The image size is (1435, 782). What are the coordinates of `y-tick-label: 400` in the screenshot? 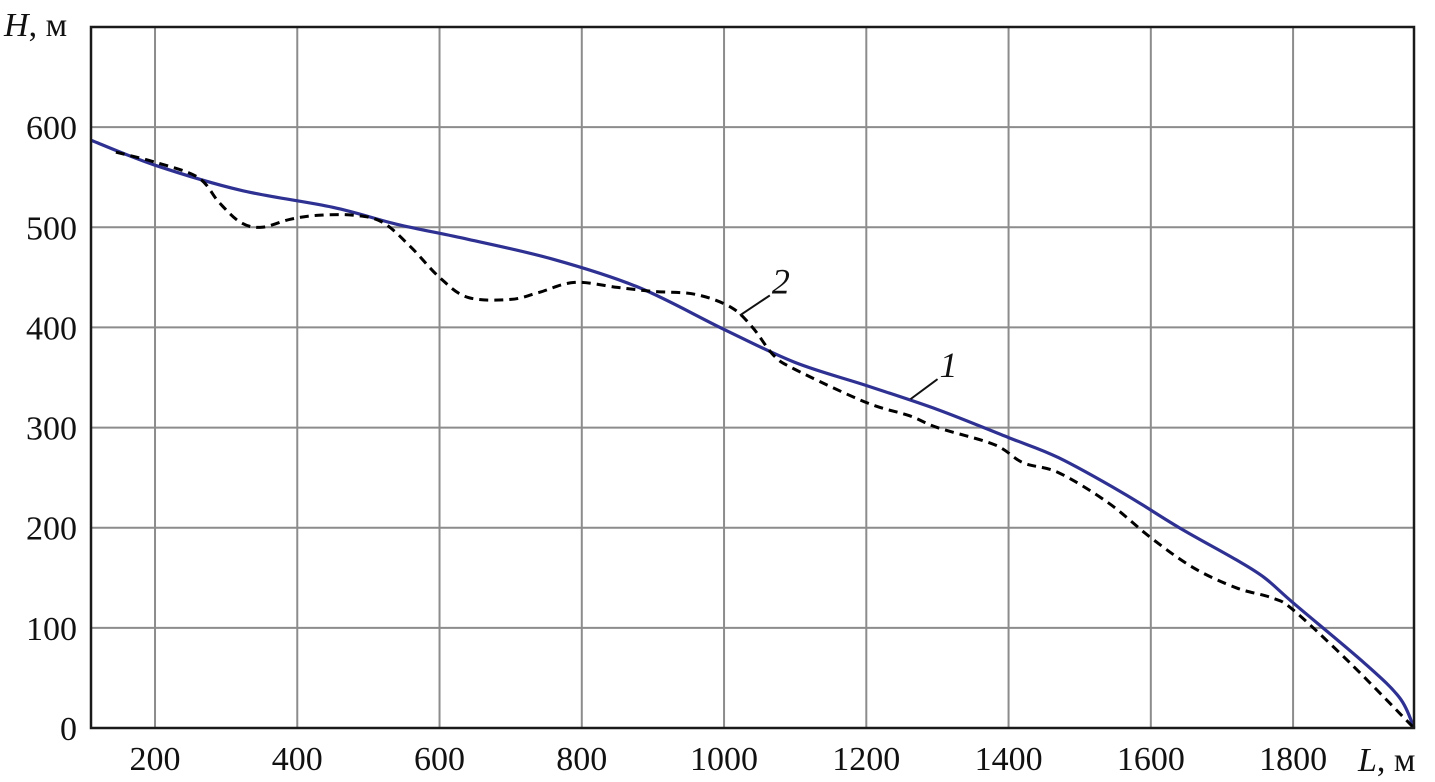 It's located at (51, 328).